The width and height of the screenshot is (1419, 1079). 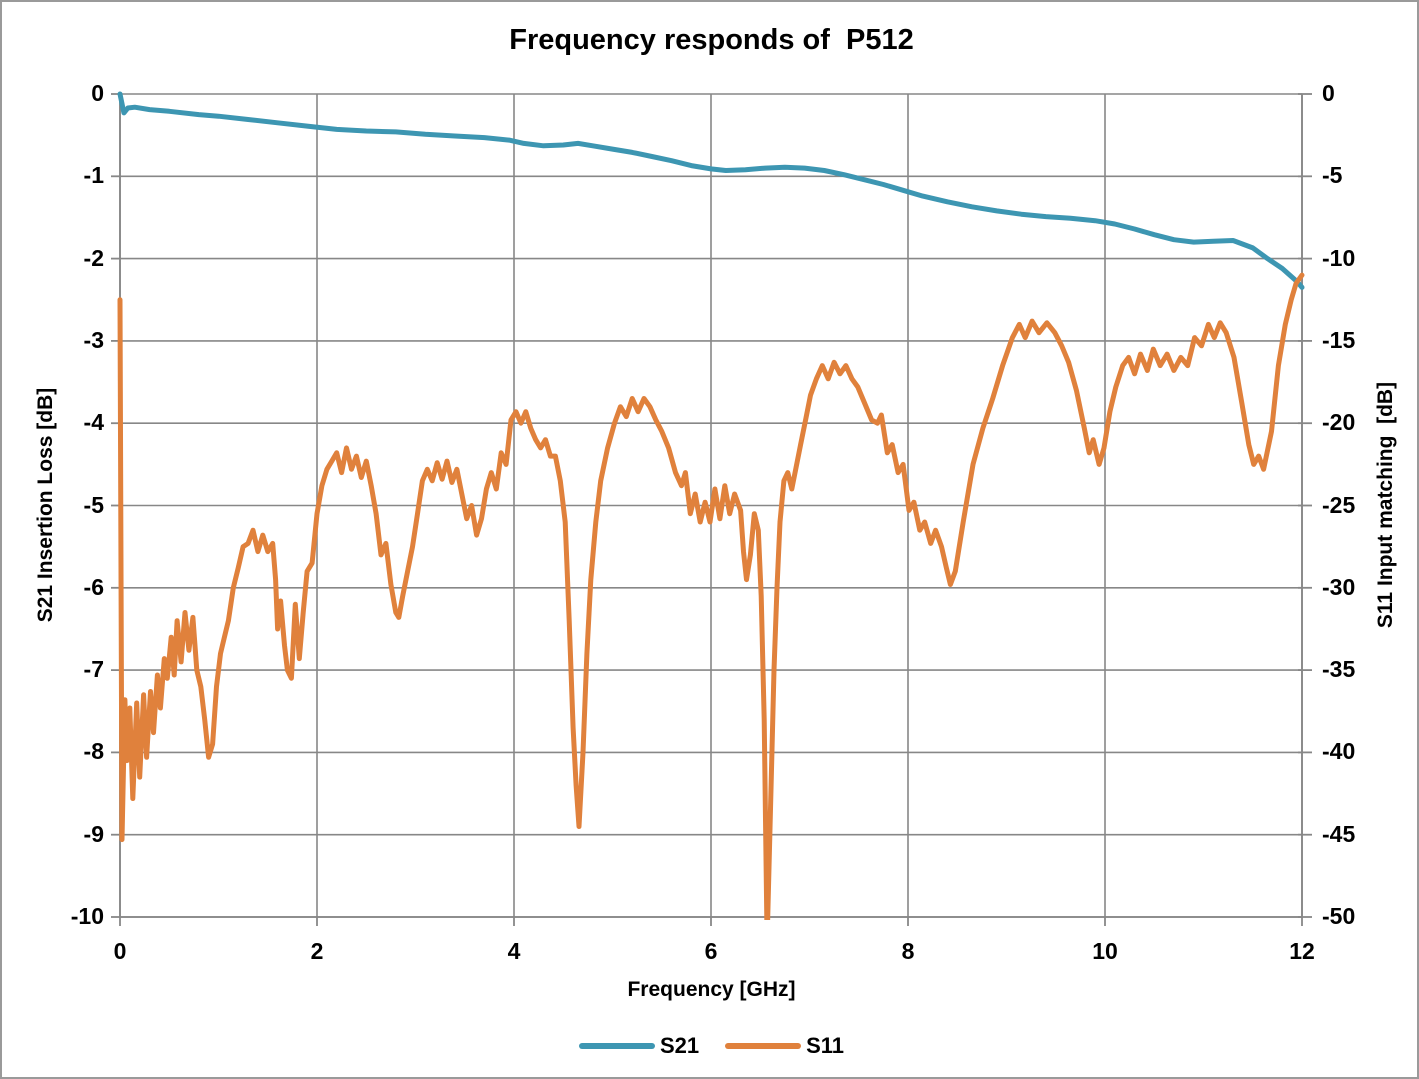 What do you see at coordinates (711, 40) in the screenshot?
I see `chart-title: Frequency responds of P512` at bounding box center [711, 40].